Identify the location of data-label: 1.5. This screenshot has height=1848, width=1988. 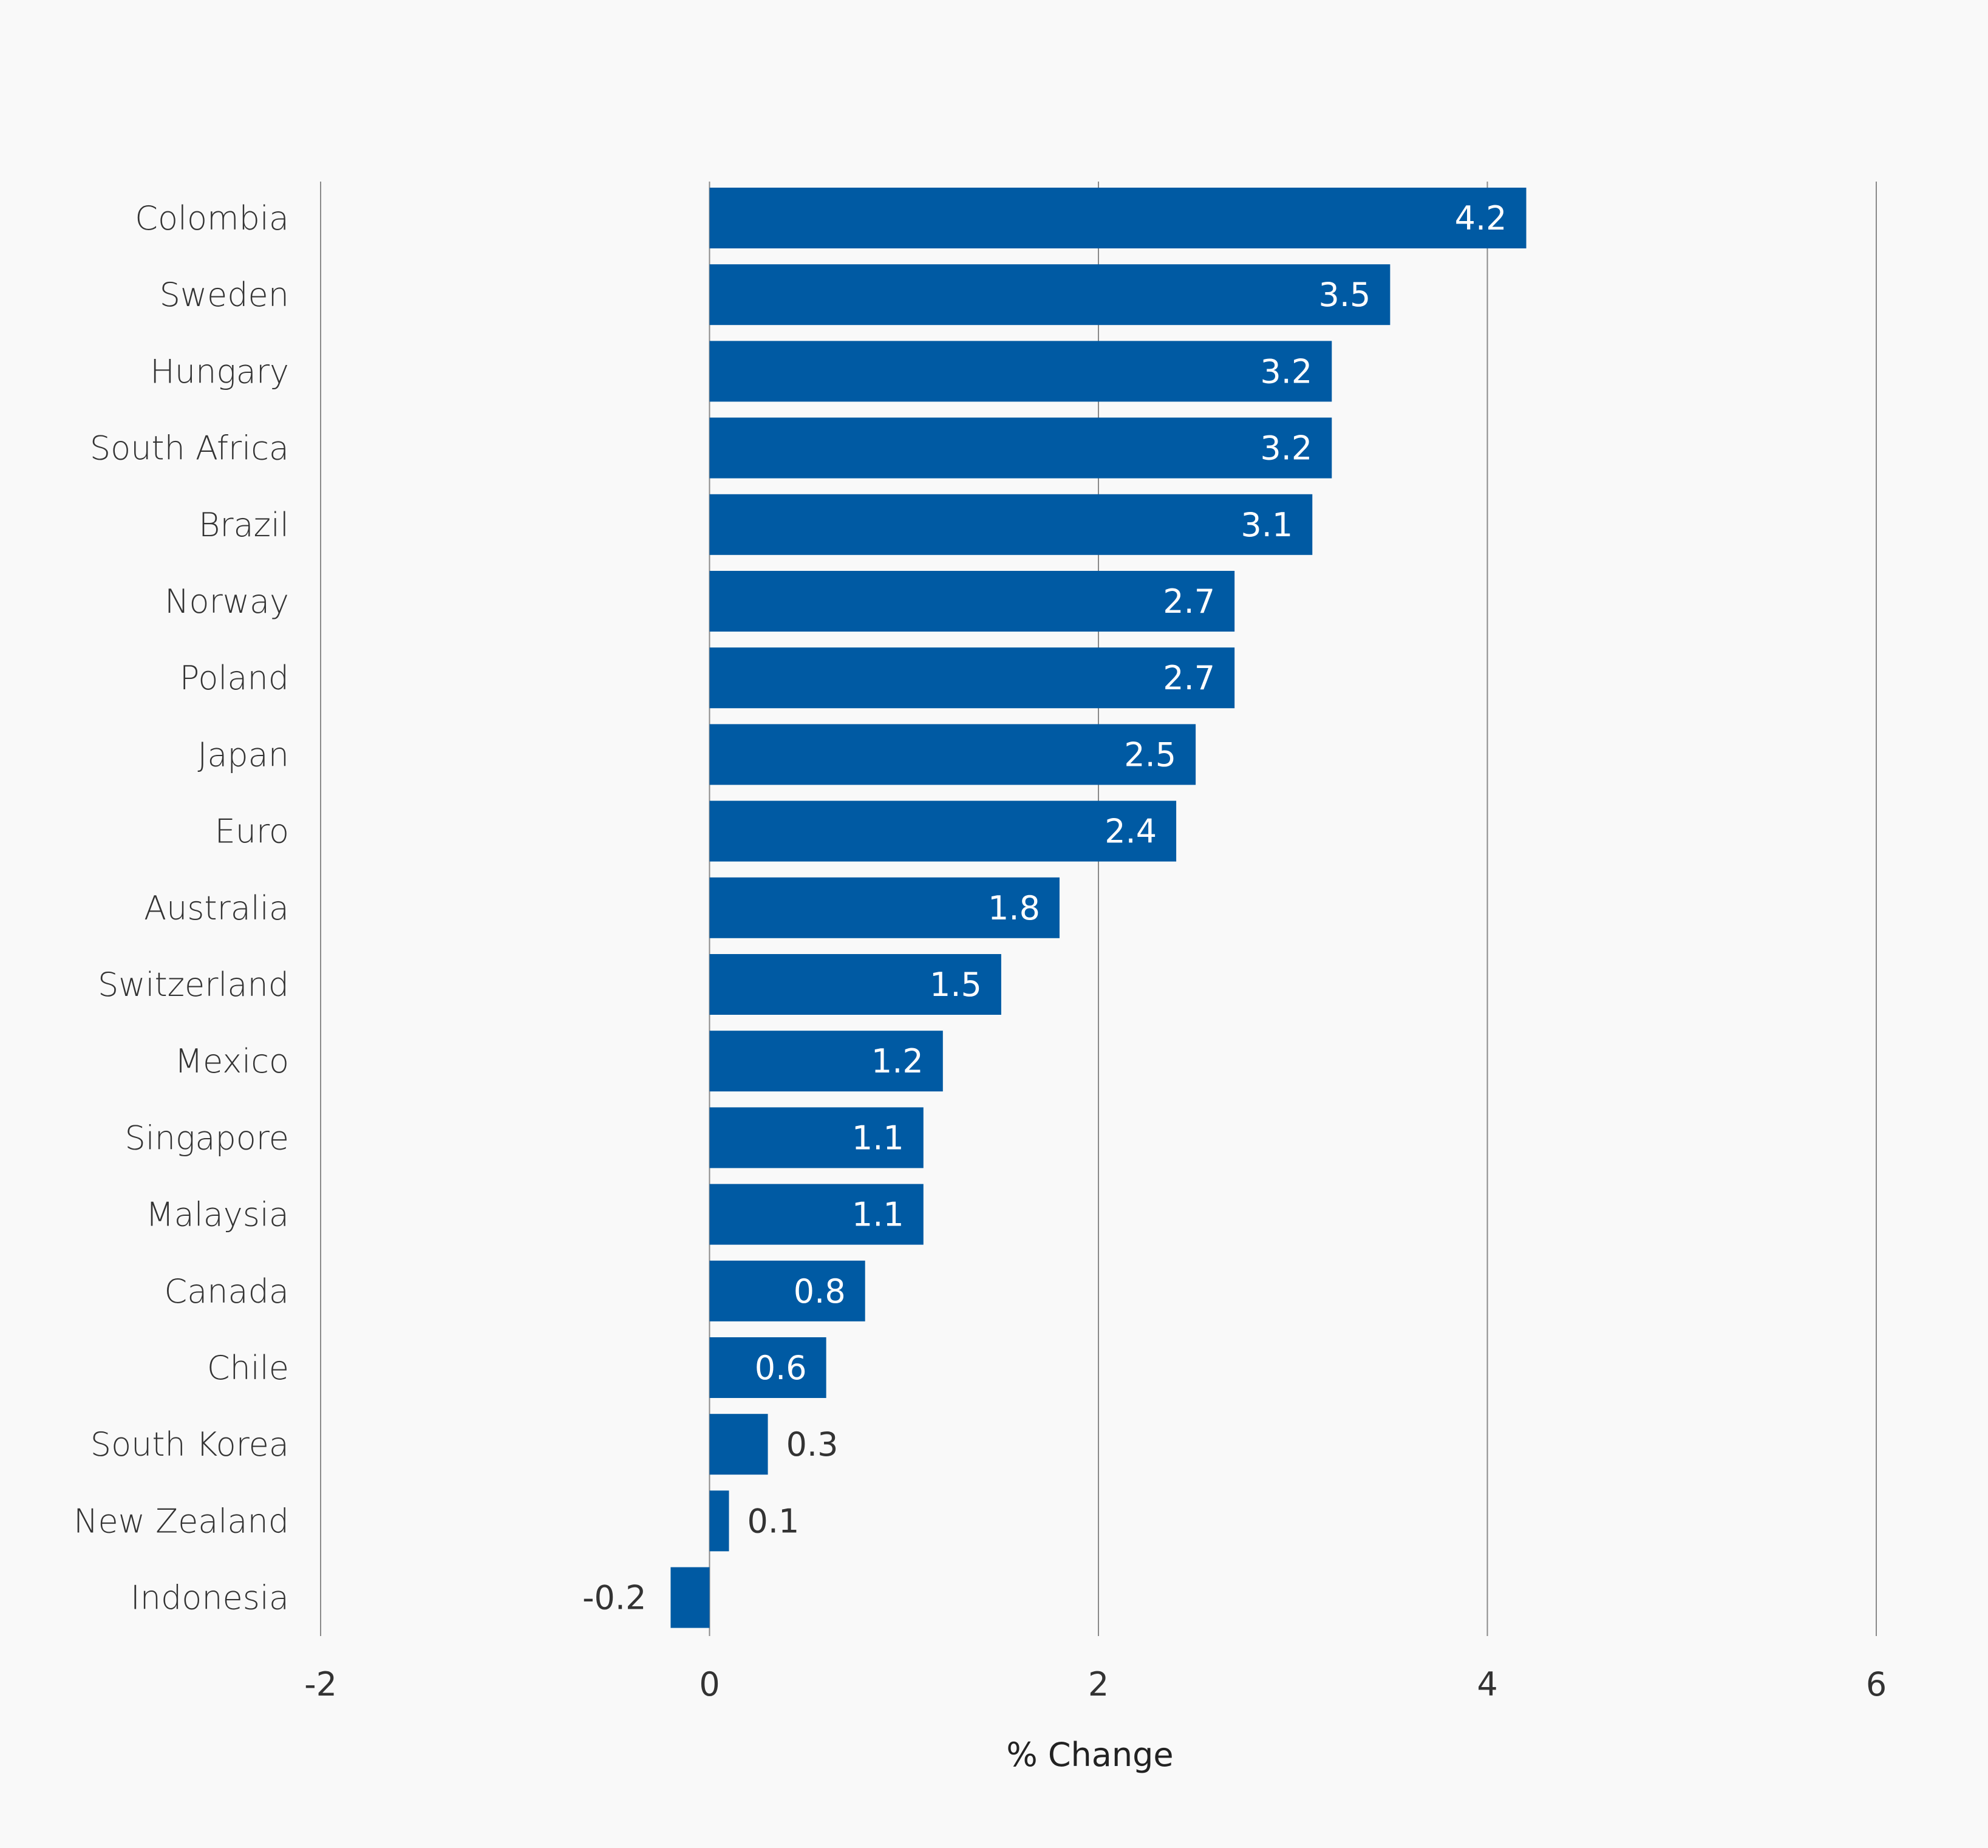
(956, 985).